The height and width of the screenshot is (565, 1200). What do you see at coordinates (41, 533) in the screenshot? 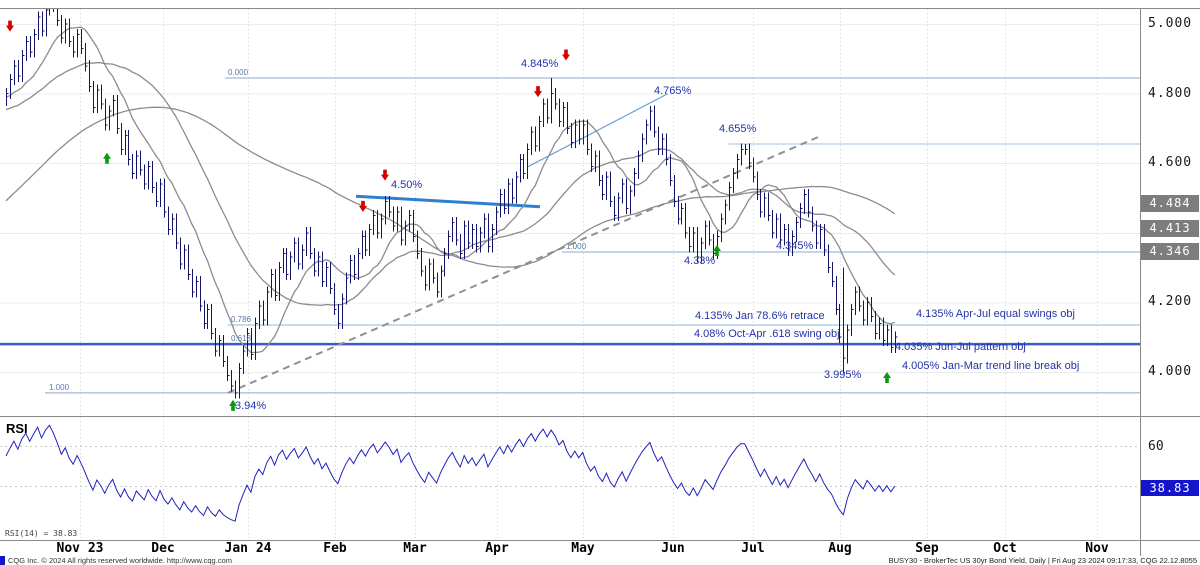
I see `rsi-value-readout: RSI(14) = 38.83` at bounding box center [41, 533].